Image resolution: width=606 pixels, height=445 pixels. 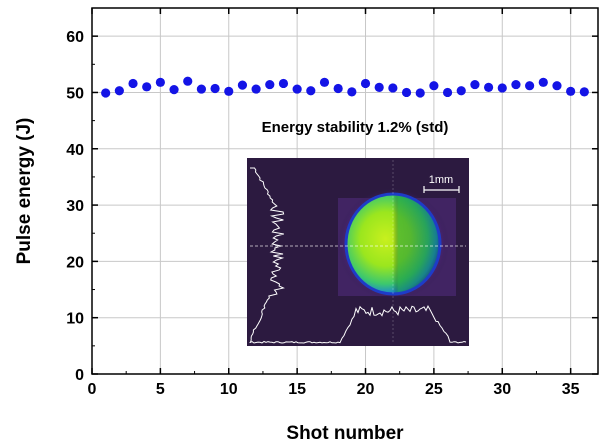 I want to click on x-tick-label: 5, so click(x=160, y=389).